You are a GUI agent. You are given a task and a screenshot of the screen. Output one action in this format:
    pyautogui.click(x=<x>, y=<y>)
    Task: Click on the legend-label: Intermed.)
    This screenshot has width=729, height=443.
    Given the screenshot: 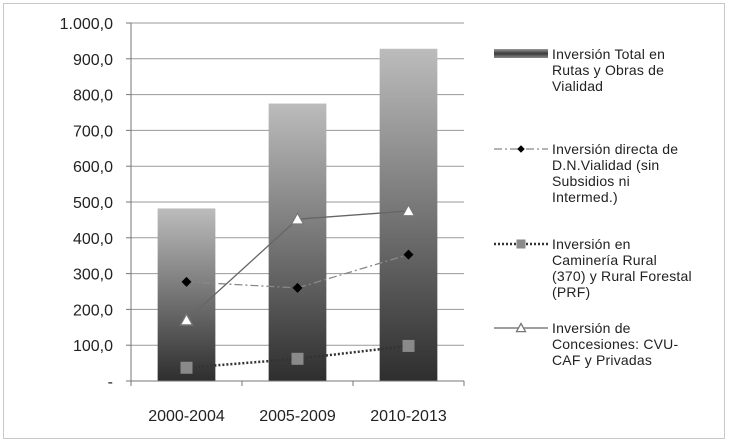 What is the action you would take?
    pyautogui.click(x=585, y=197)
    